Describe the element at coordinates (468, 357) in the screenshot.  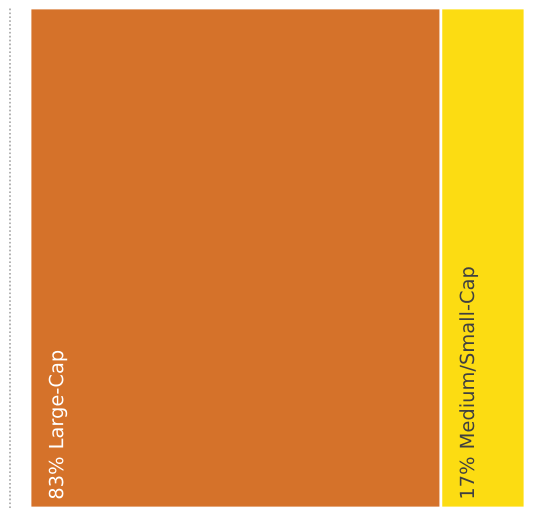
I see `category-label: Medium/Small-Cap` at that location.